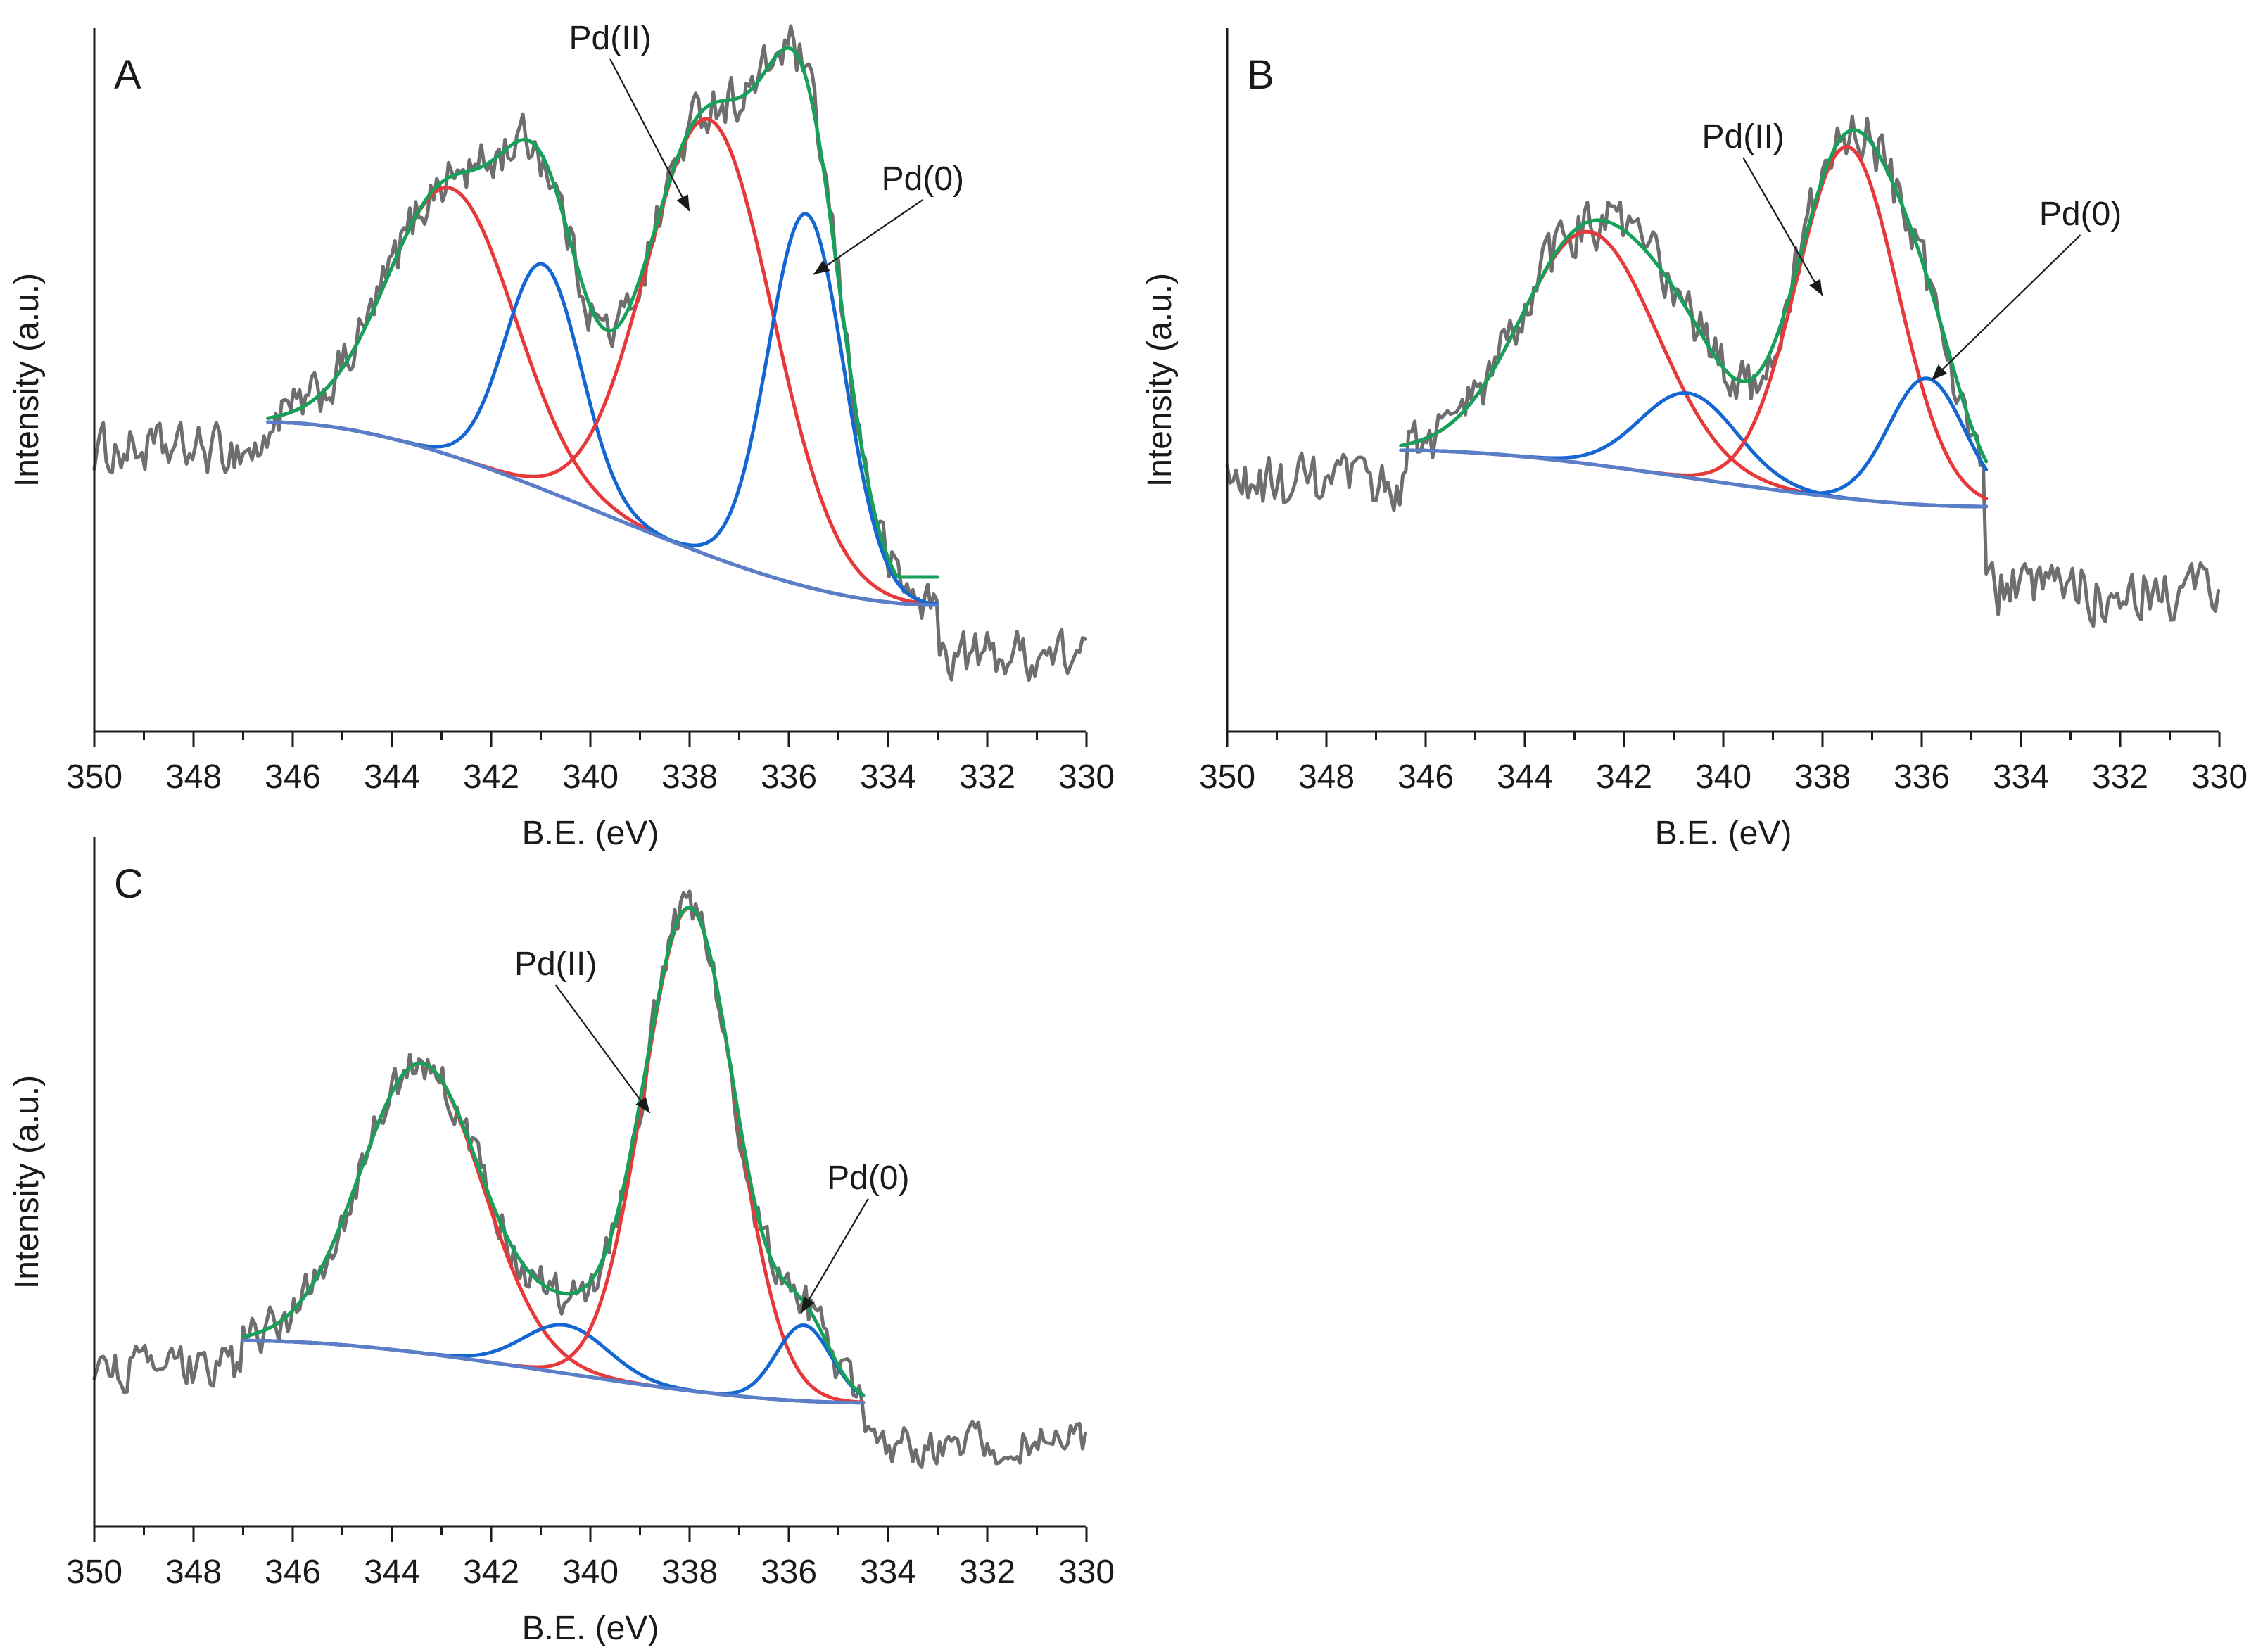 The image size is (2263, 1652). I want to click on panel-label: C, so click(129, 884).